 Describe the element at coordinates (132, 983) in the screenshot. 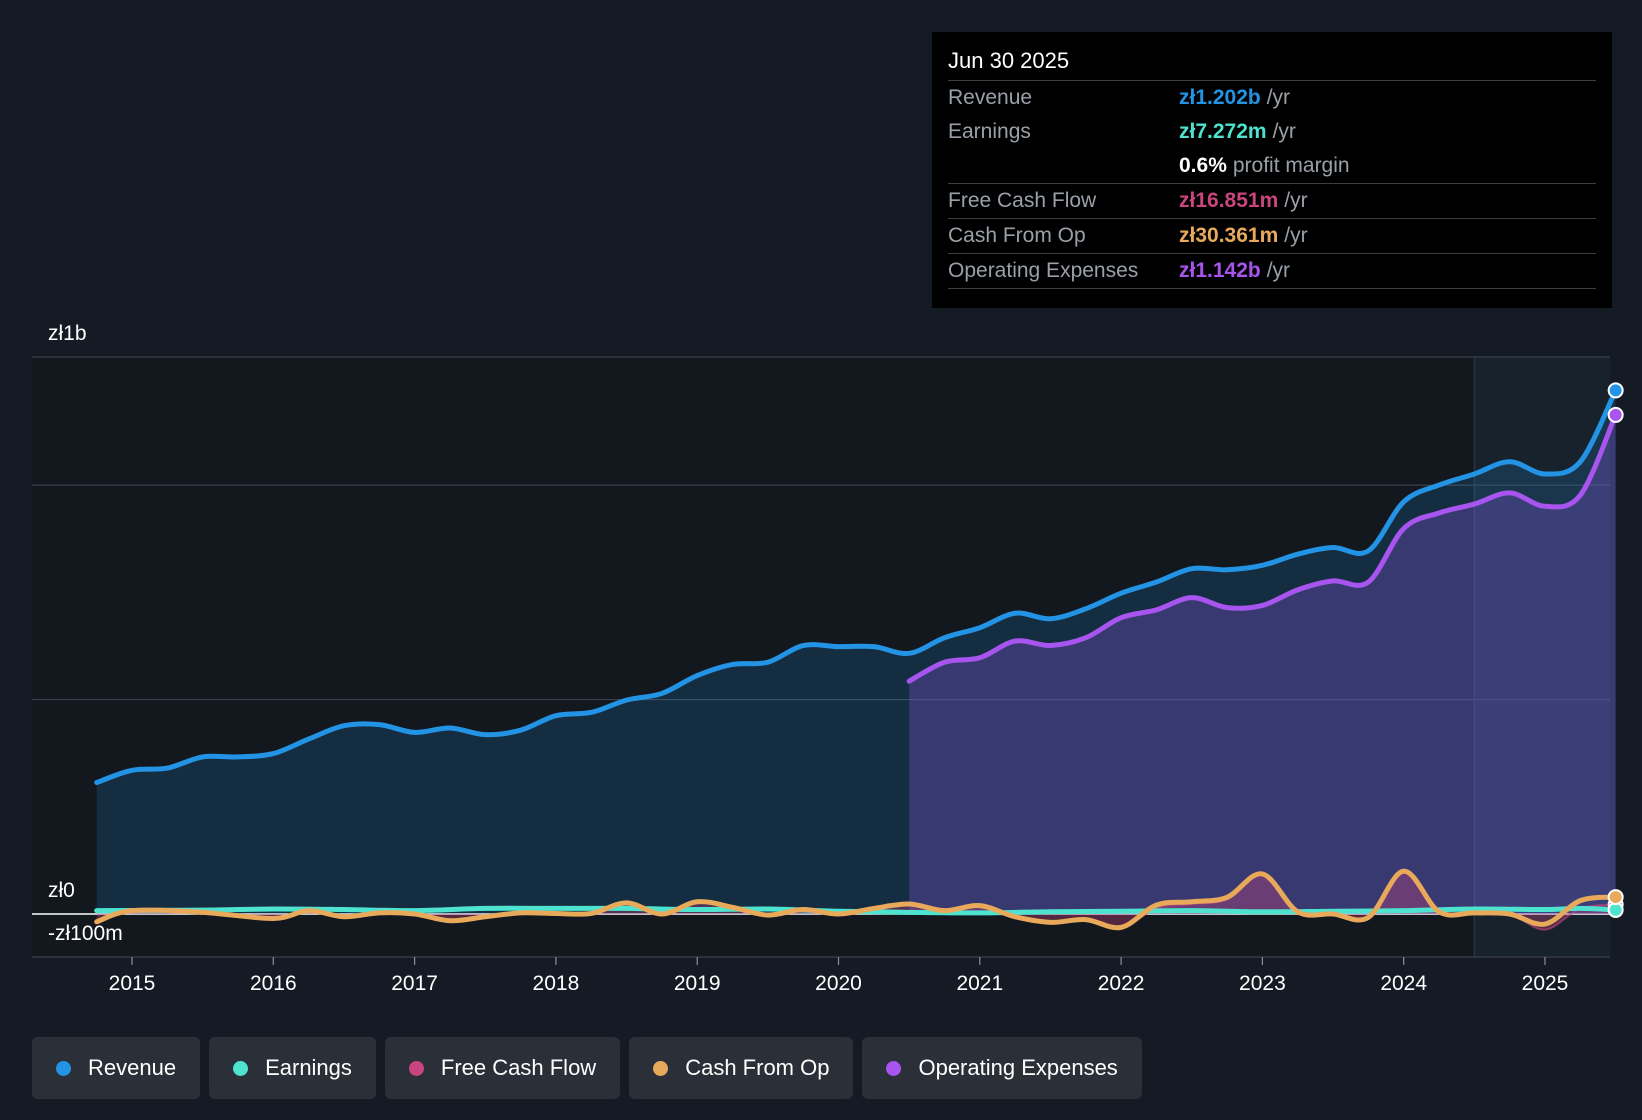

I see `x-tick-label: 2015` at that location.